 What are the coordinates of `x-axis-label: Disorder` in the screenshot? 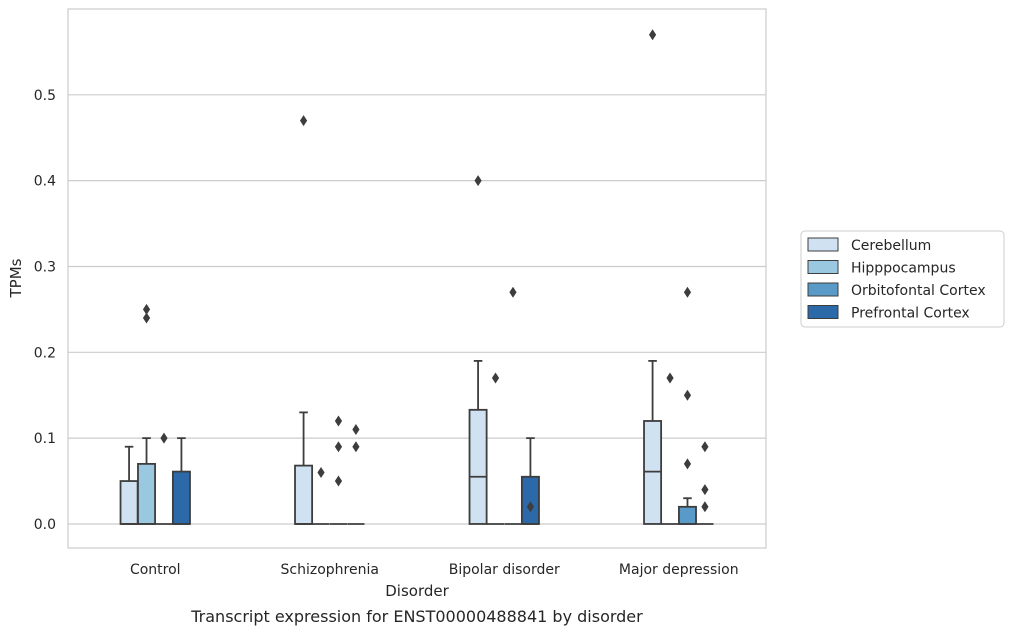 It's located at (417, 591).